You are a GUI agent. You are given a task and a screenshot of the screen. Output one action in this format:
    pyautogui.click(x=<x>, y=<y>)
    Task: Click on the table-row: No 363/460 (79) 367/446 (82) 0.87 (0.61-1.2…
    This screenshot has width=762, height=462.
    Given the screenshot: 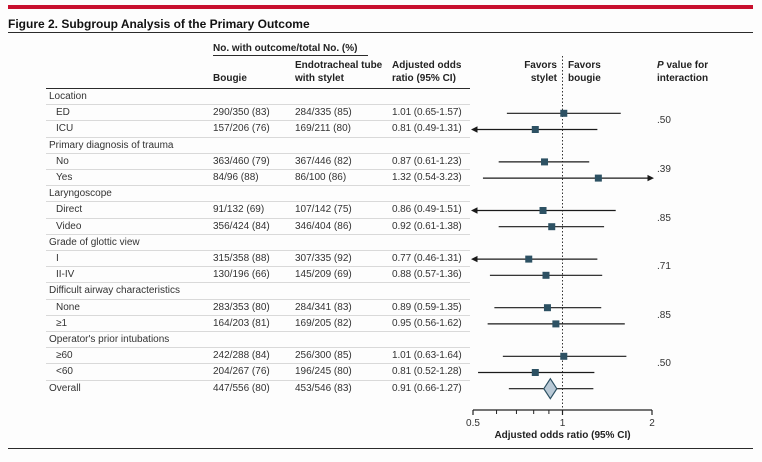 What is the action you would take?
    pyautogui.click(x=258, y=162)
    